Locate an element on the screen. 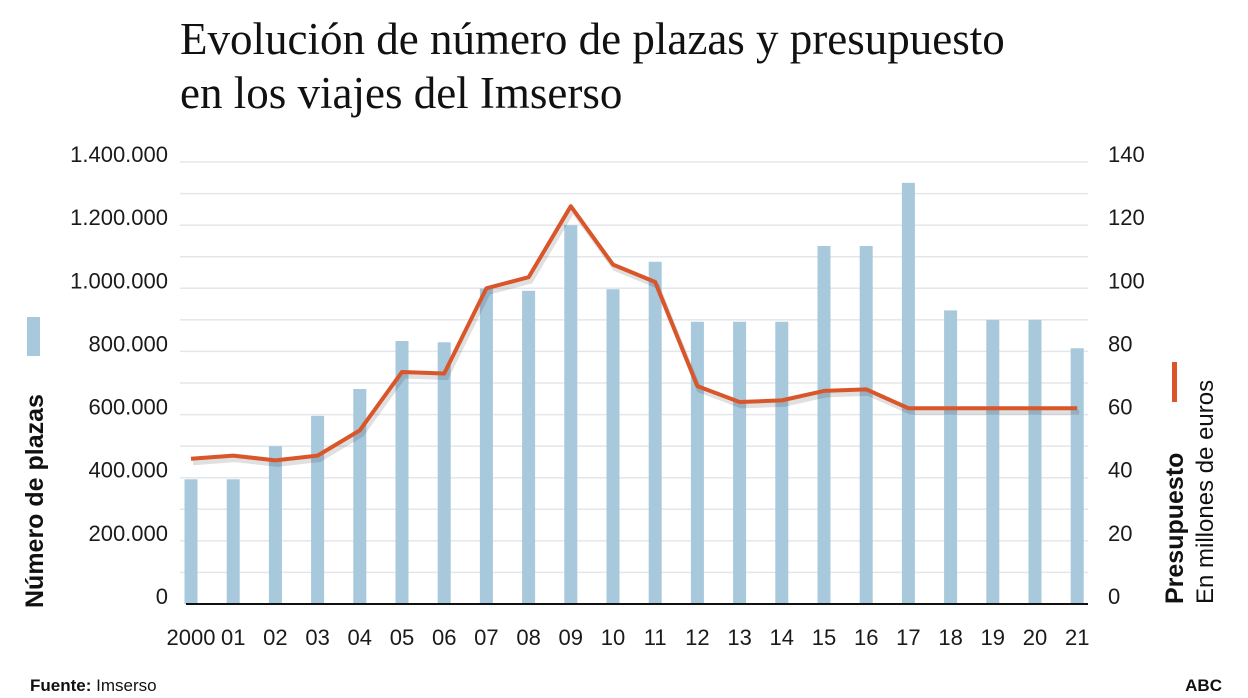 The width and height of the screenshot is (1248, 698). x-tick-label: 16 is located at coordinates (866, 637).